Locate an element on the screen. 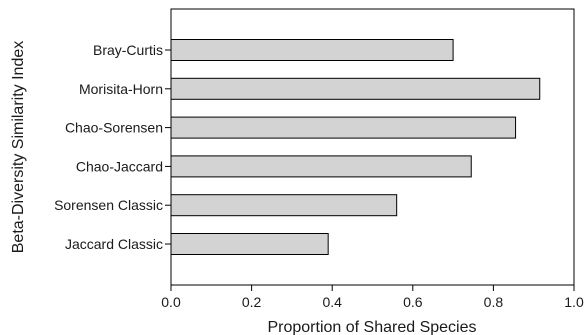 The width and height of the screenshot is (584, 335). bar-bray-curtis is located at coordinates (312, 50).